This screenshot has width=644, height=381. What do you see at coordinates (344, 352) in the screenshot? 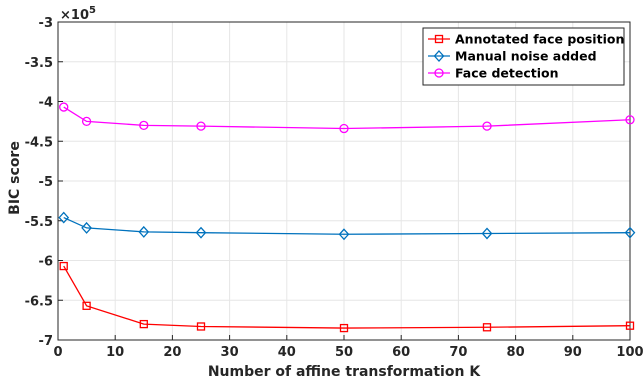
I see `x-tick-label: 50` at bounding box center [344, 352].